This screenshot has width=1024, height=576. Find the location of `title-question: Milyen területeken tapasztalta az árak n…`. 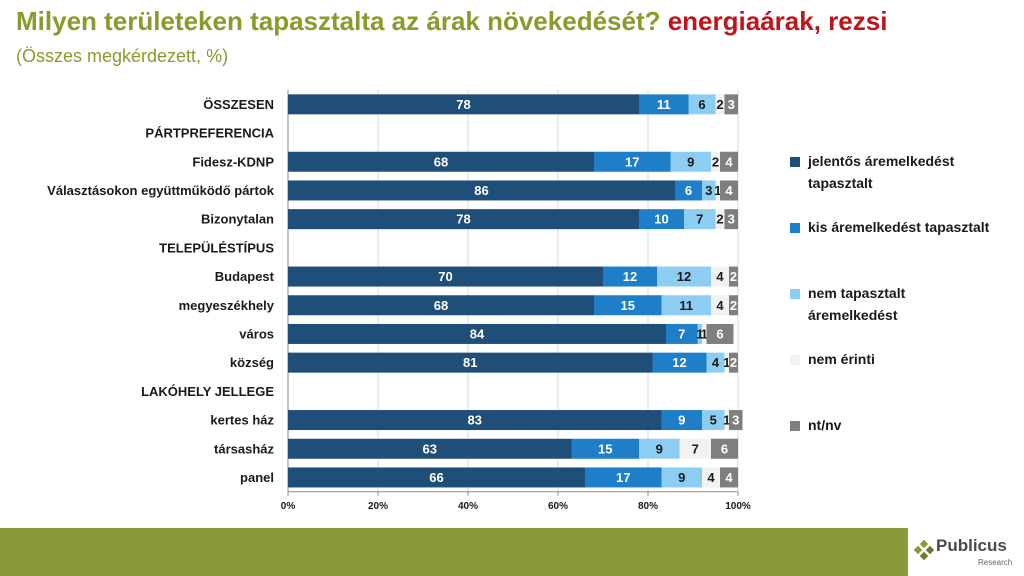

title-question: Milyen területeken tapasztalta az árak n… is located at coordinates (342, 21).